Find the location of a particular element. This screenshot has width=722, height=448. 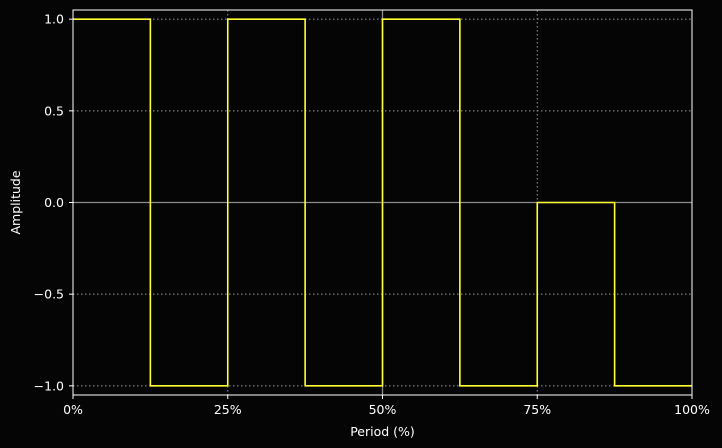

y-tick-label-3: −0.5 is located at coordinates (49, 294).